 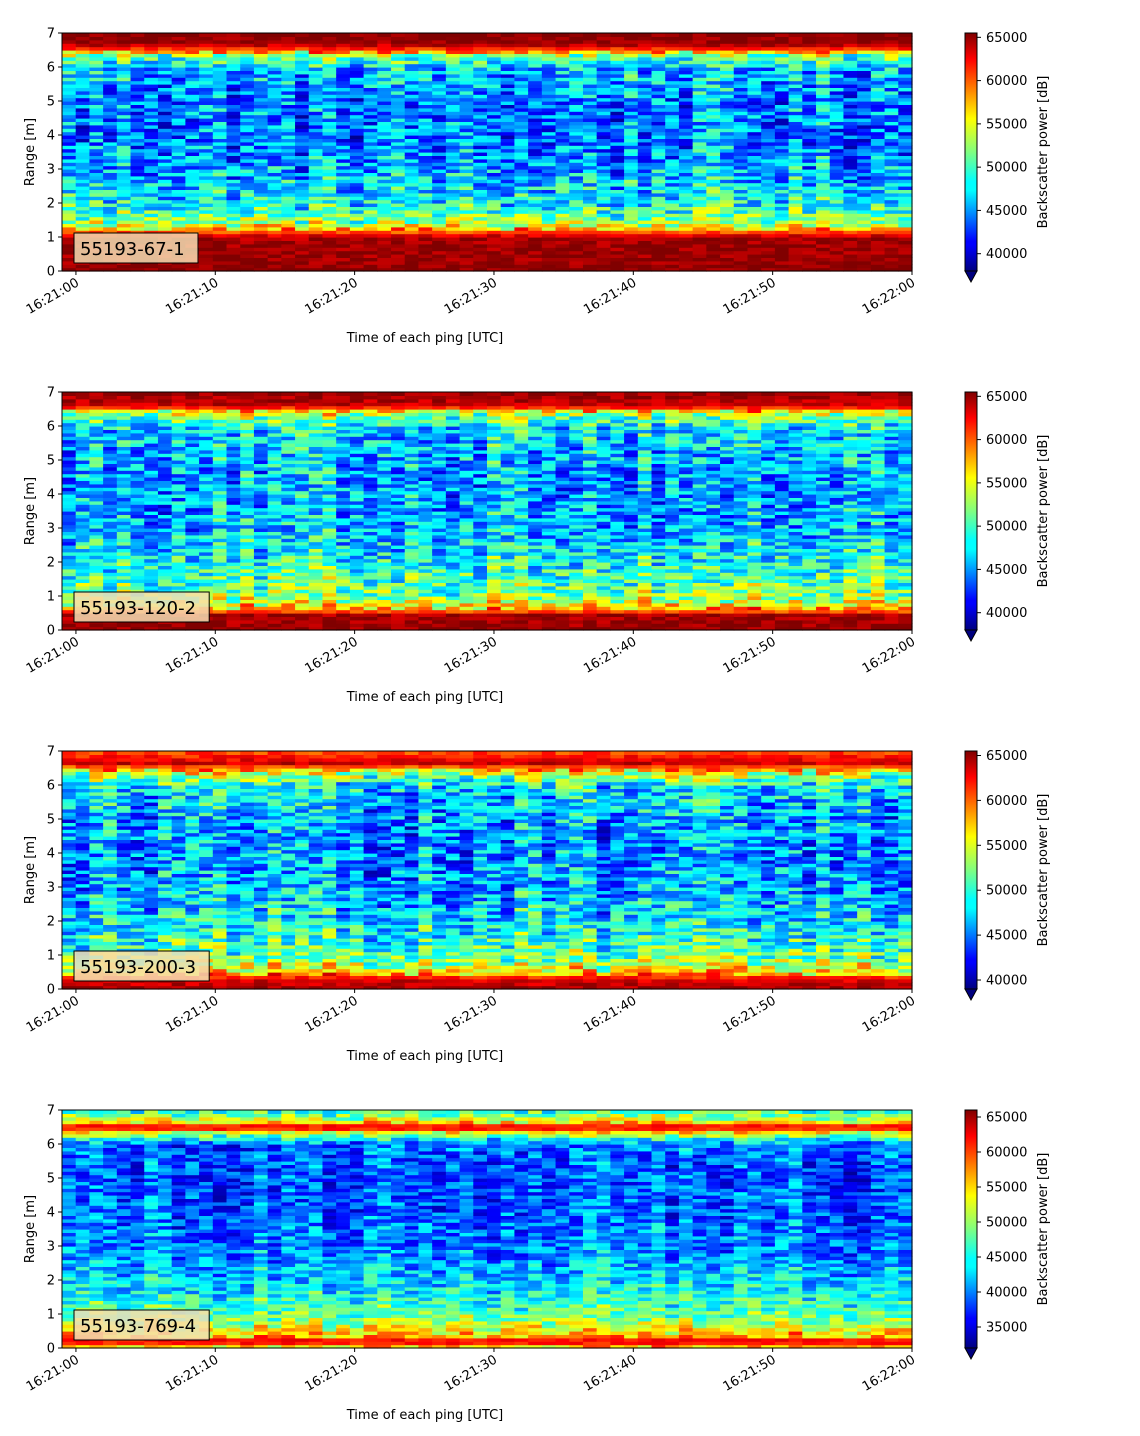 What do you see at coordinates (425, 338) in the screenshot?
I see `x-axis-label: Time of each ping [UTC]` at bounding box center [425, 338].